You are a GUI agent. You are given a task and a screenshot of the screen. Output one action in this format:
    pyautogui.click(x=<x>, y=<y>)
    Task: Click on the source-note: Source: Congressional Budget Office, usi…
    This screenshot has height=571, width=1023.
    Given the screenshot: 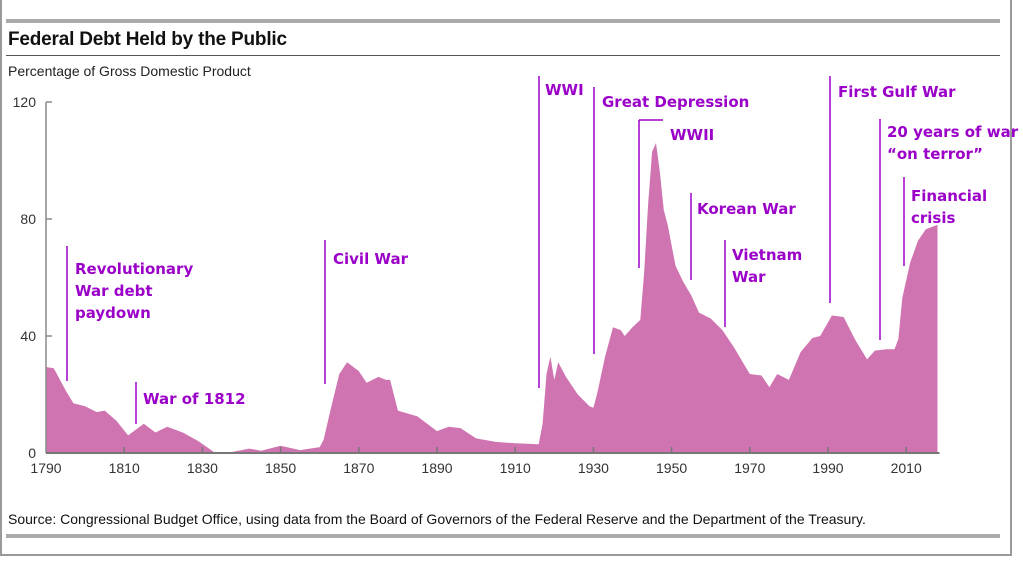 What is the action you would take?
    pyautogui.click(x=437, y=519)
    